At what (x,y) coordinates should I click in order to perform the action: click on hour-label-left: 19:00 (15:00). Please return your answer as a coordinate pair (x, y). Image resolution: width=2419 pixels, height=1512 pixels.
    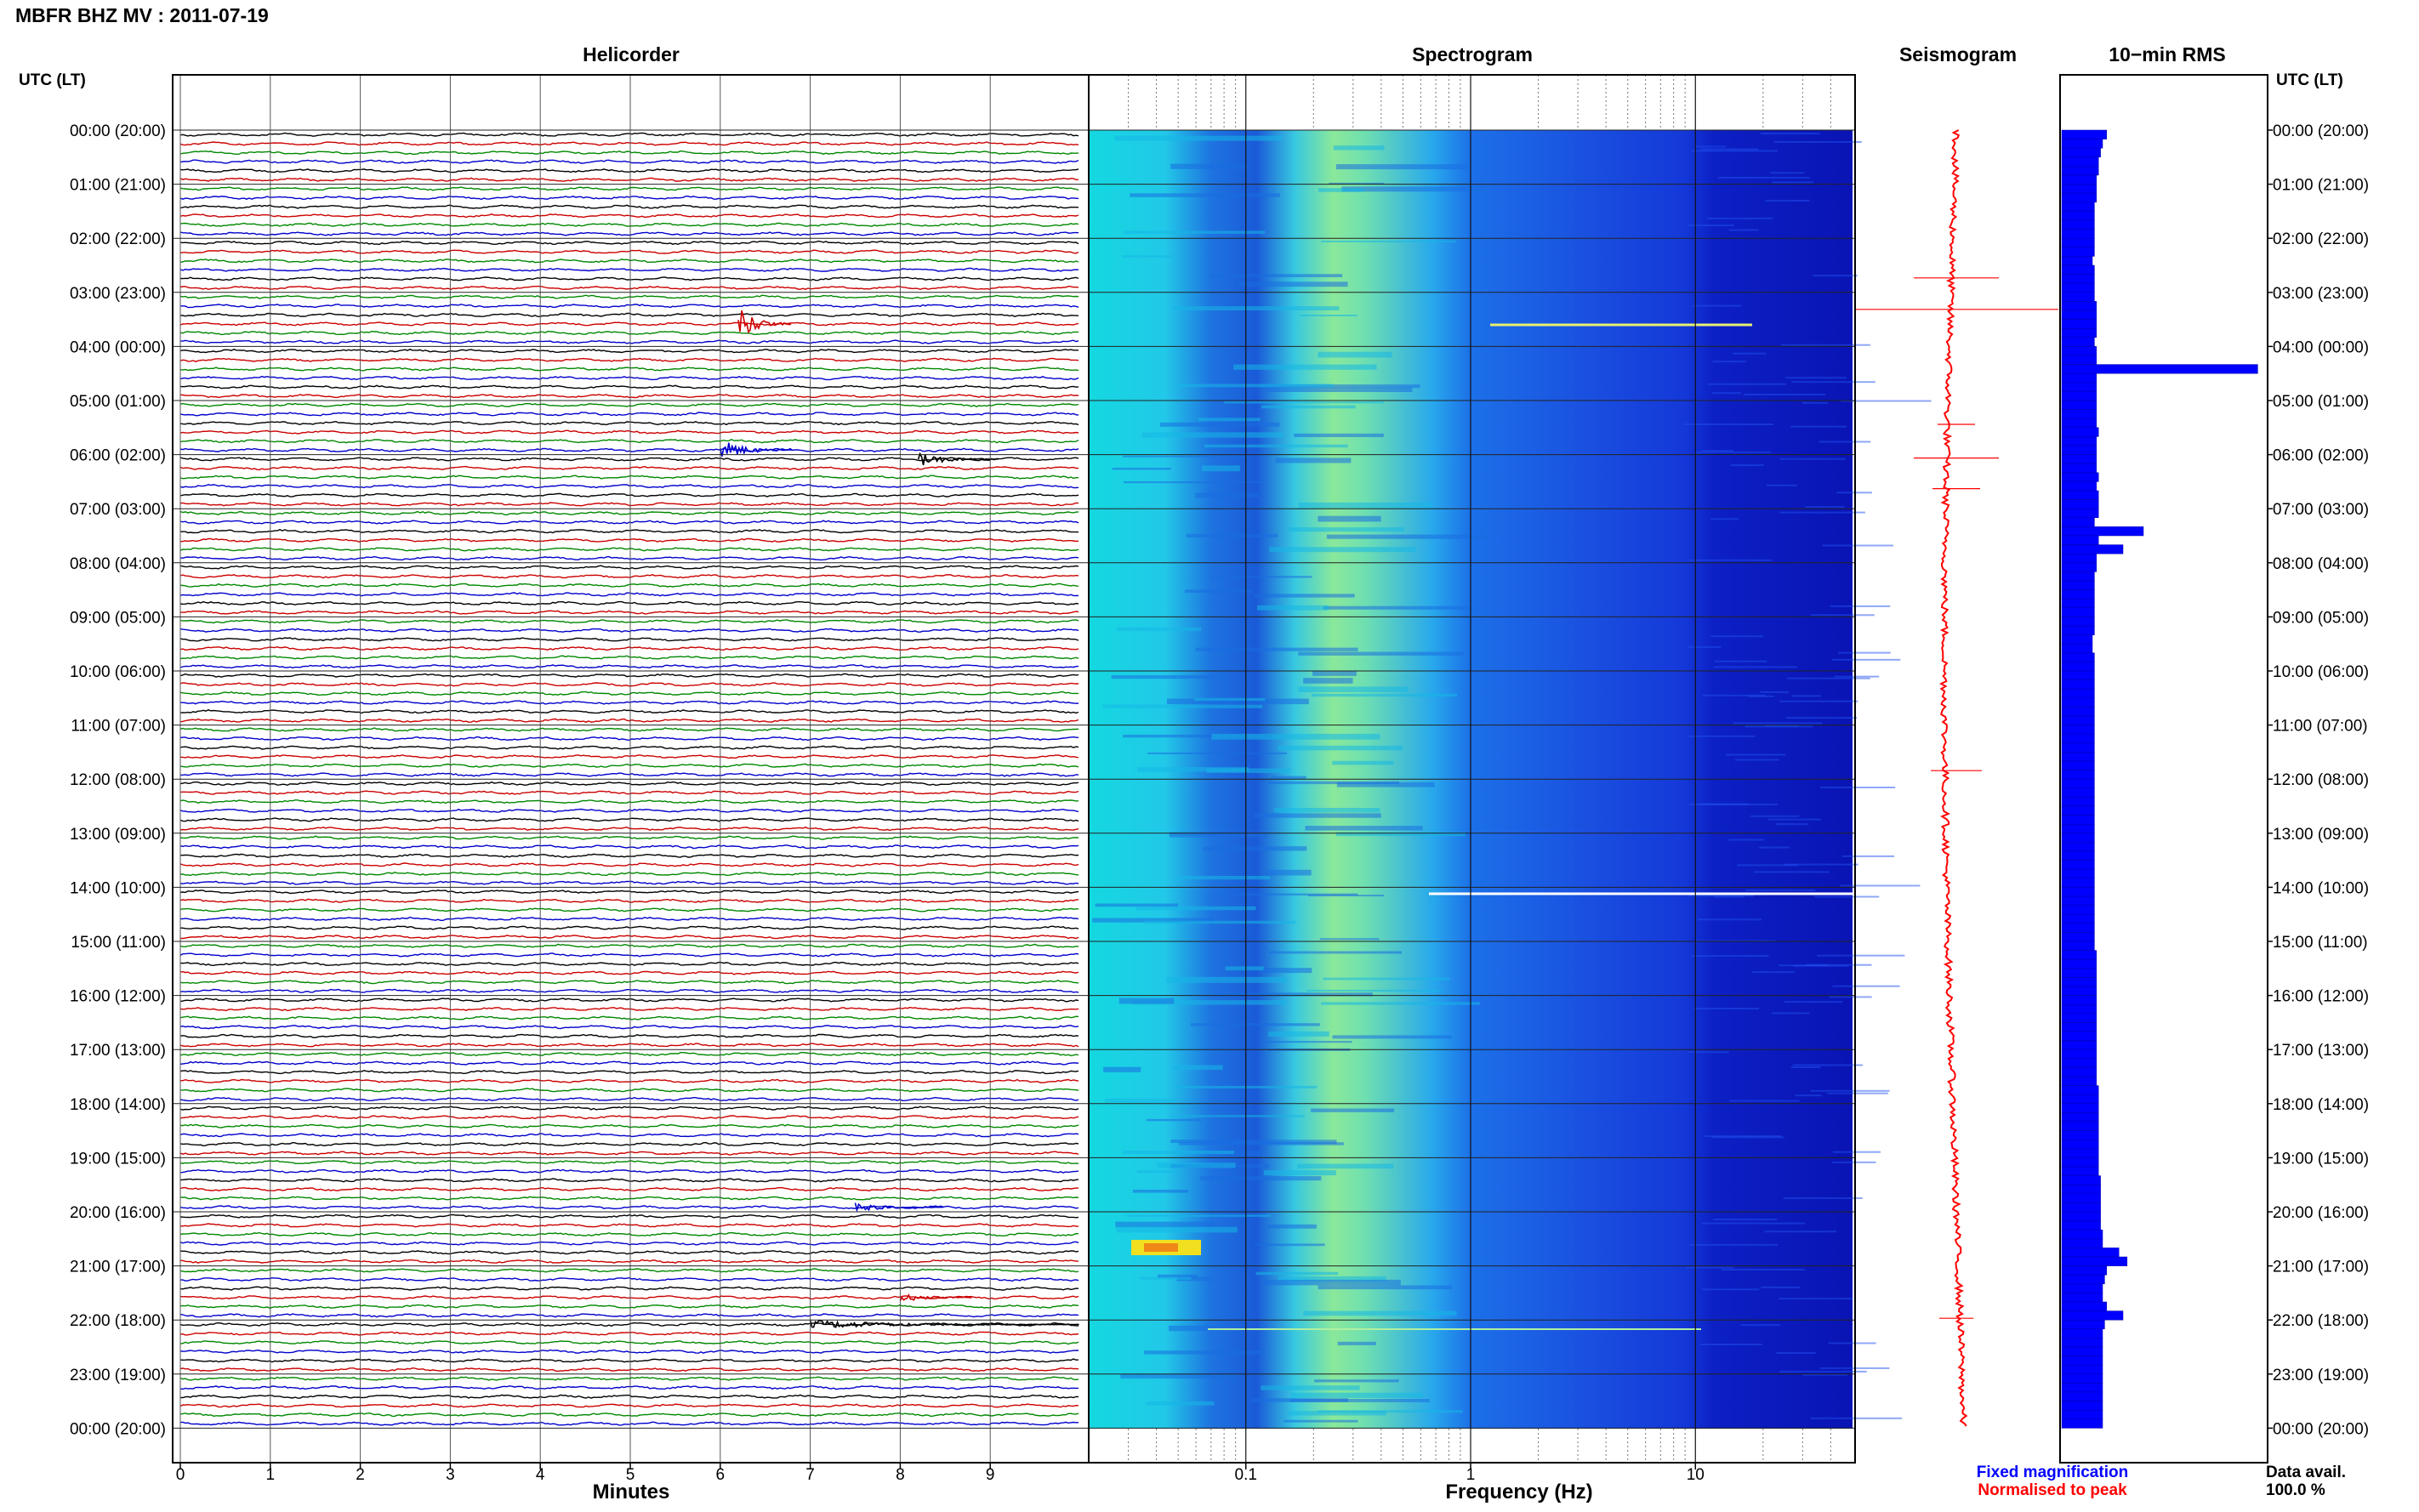
    Looking at the image, I should click on (118, 1159).